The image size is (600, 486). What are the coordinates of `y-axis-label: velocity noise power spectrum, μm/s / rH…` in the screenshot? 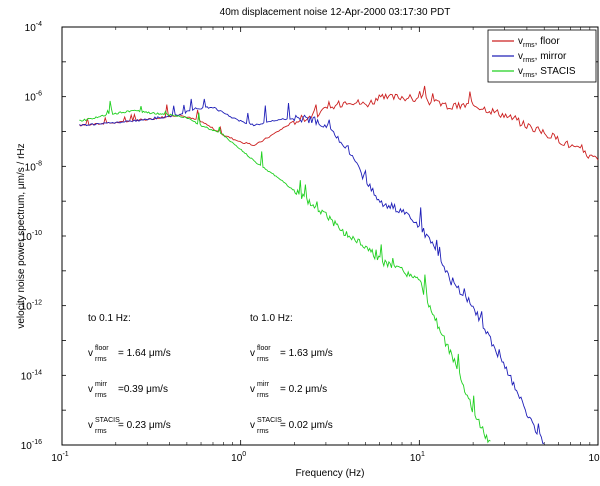 It's located at (21, 235).